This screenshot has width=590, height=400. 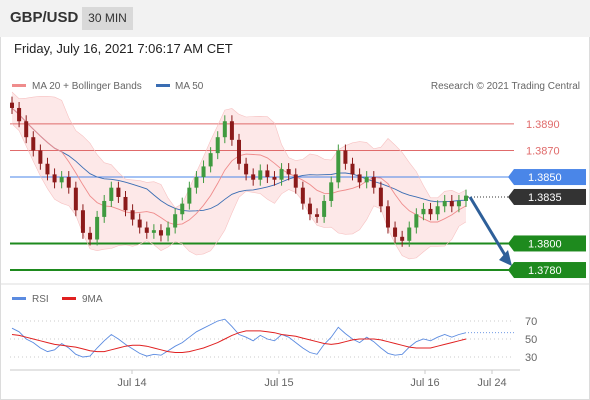 What do you see at coordinates (163, 85) in the screenshot?
I see `ma50-legend-swatch` at bounding box center [163, 85].